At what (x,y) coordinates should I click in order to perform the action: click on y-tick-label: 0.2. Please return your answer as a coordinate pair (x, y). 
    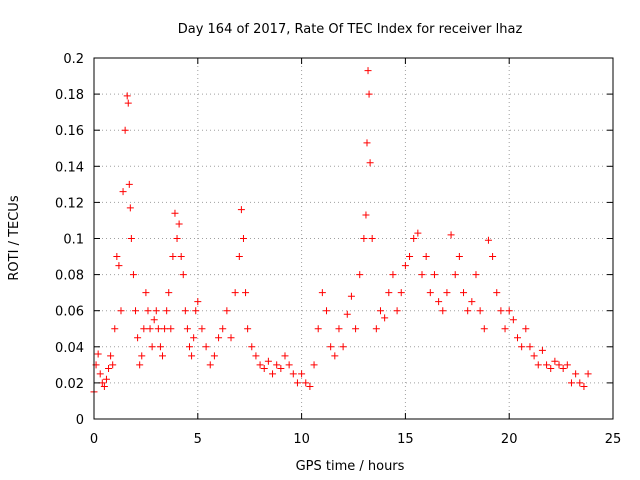
    Looking at the image, I should click on (73, 59).